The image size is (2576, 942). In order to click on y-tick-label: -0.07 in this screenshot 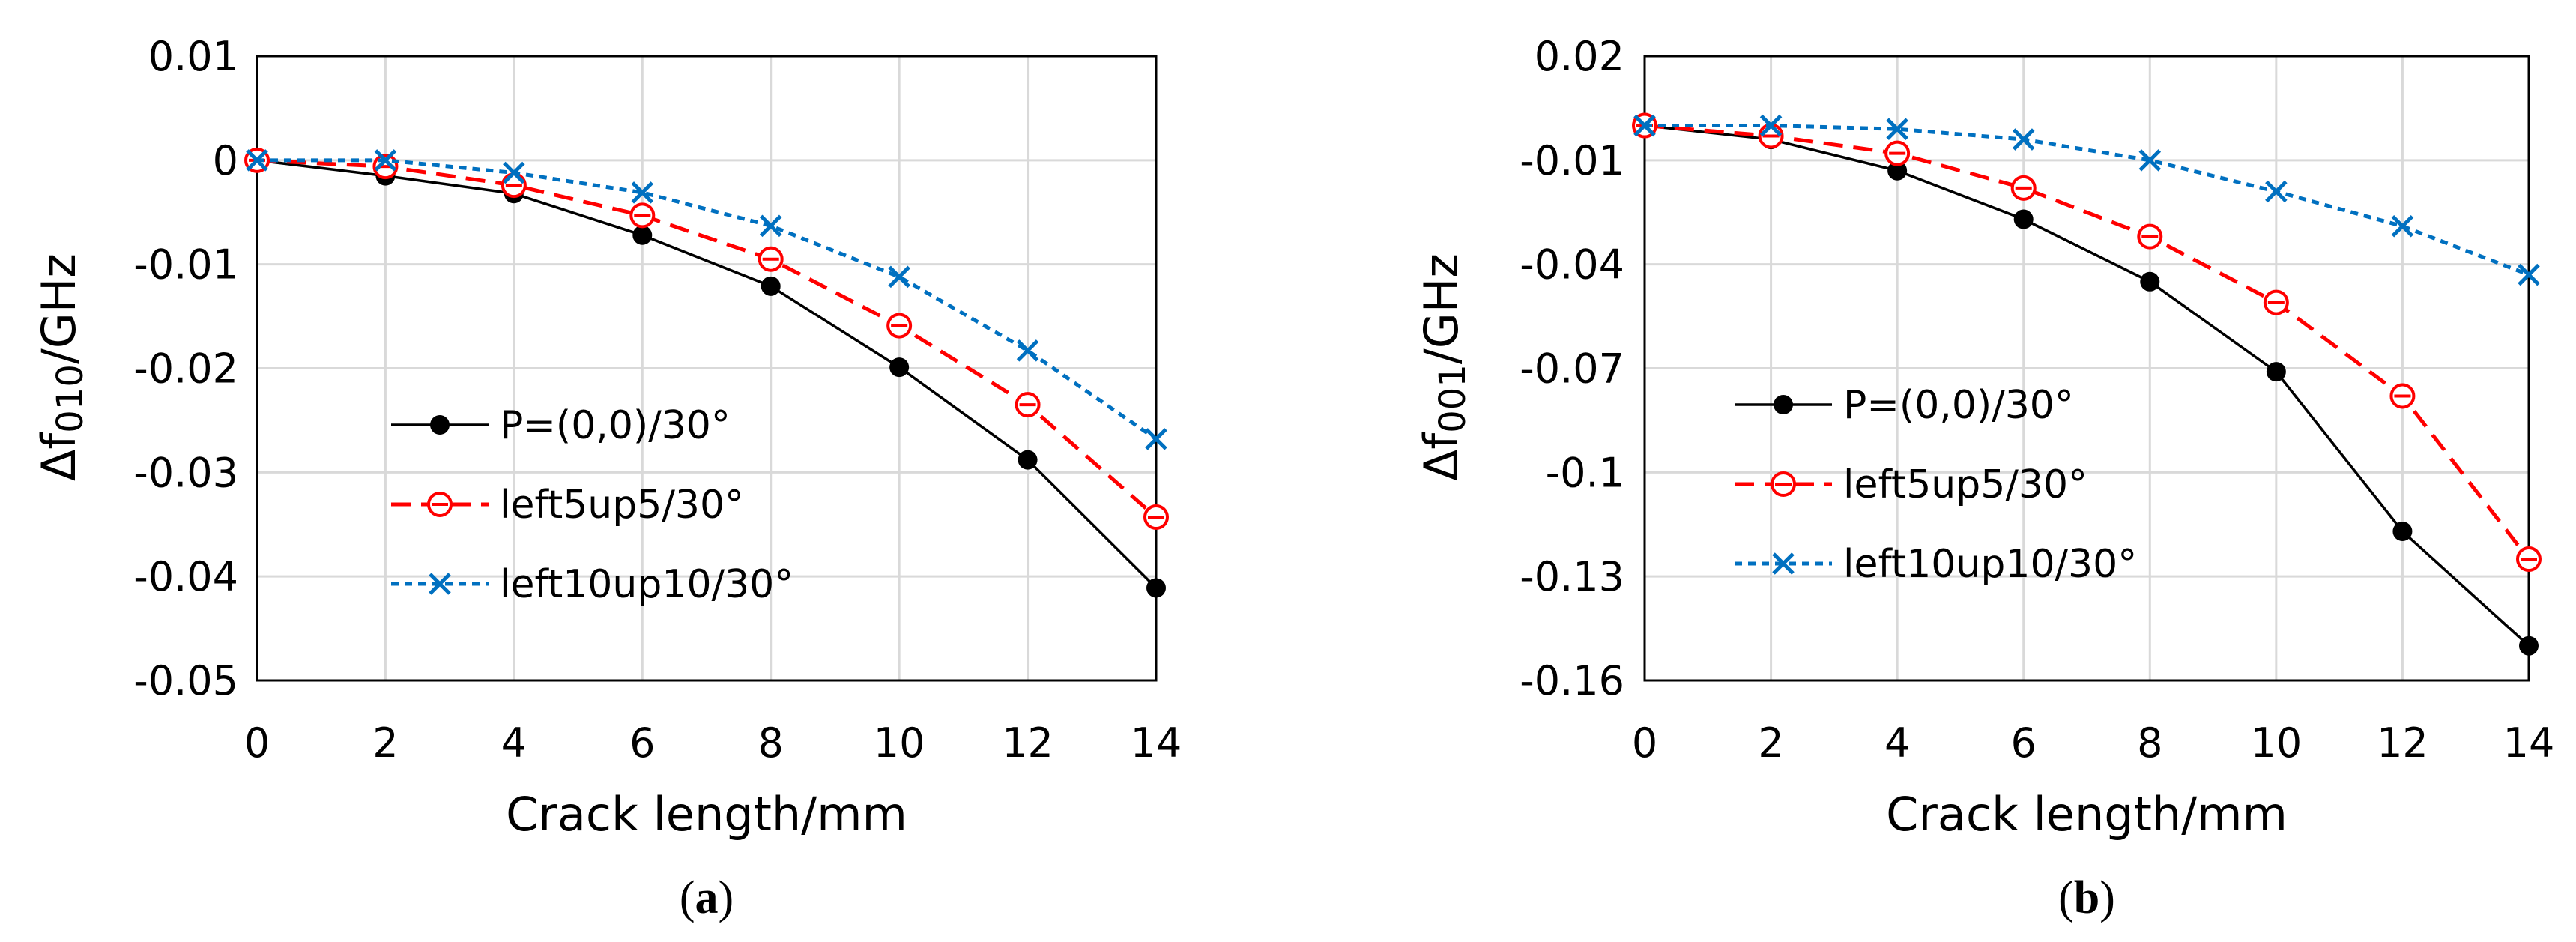, I will do `click(1572, 369)`.